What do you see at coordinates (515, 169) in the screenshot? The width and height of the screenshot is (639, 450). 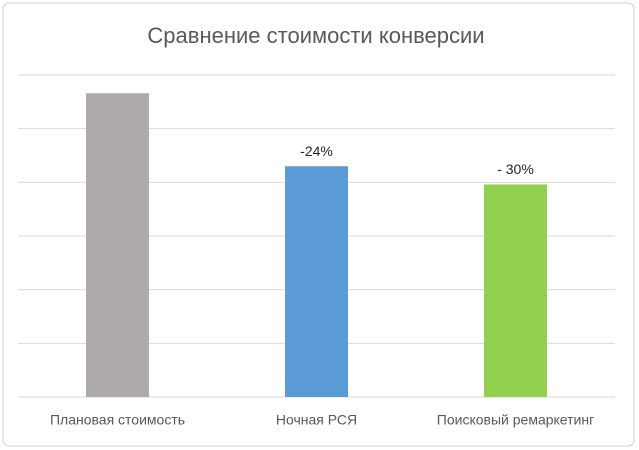 I see `bar-label: - 30%` at bounding box center [515, 169].